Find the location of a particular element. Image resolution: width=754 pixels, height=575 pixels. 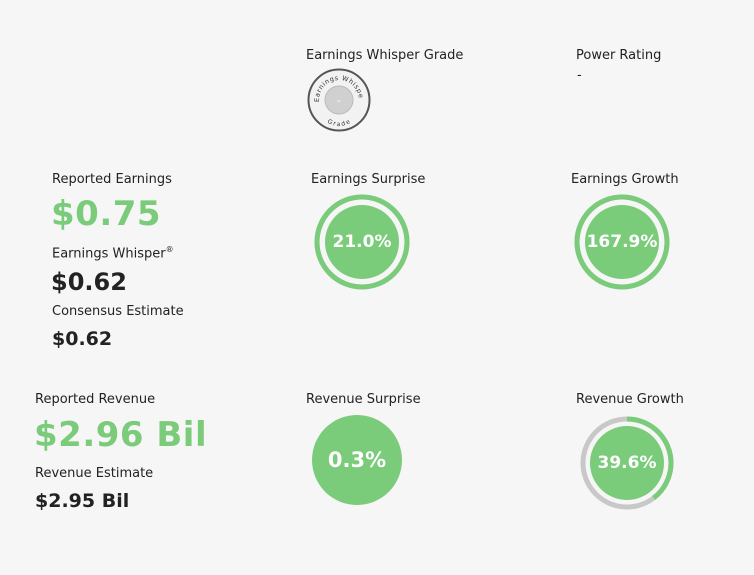

svg-text: Grade is located at coordinates (339, 123).